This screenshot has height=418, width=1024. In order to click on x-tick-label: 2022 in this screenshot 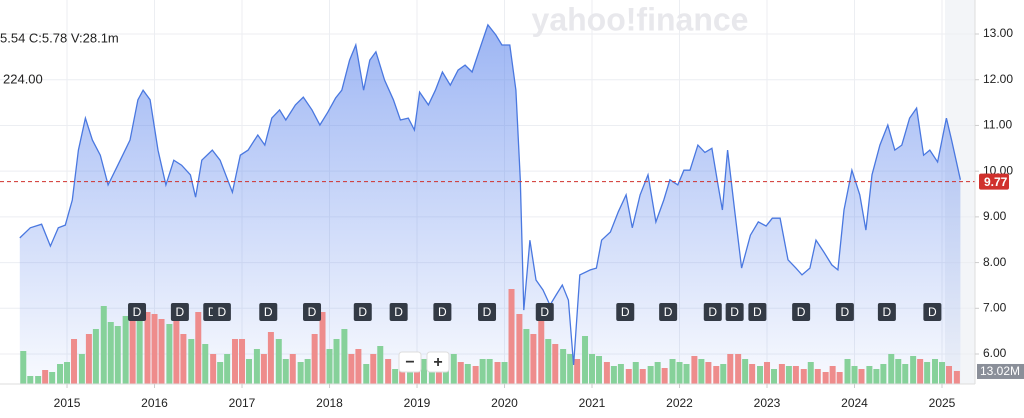, I will do `click(679, 403)`.